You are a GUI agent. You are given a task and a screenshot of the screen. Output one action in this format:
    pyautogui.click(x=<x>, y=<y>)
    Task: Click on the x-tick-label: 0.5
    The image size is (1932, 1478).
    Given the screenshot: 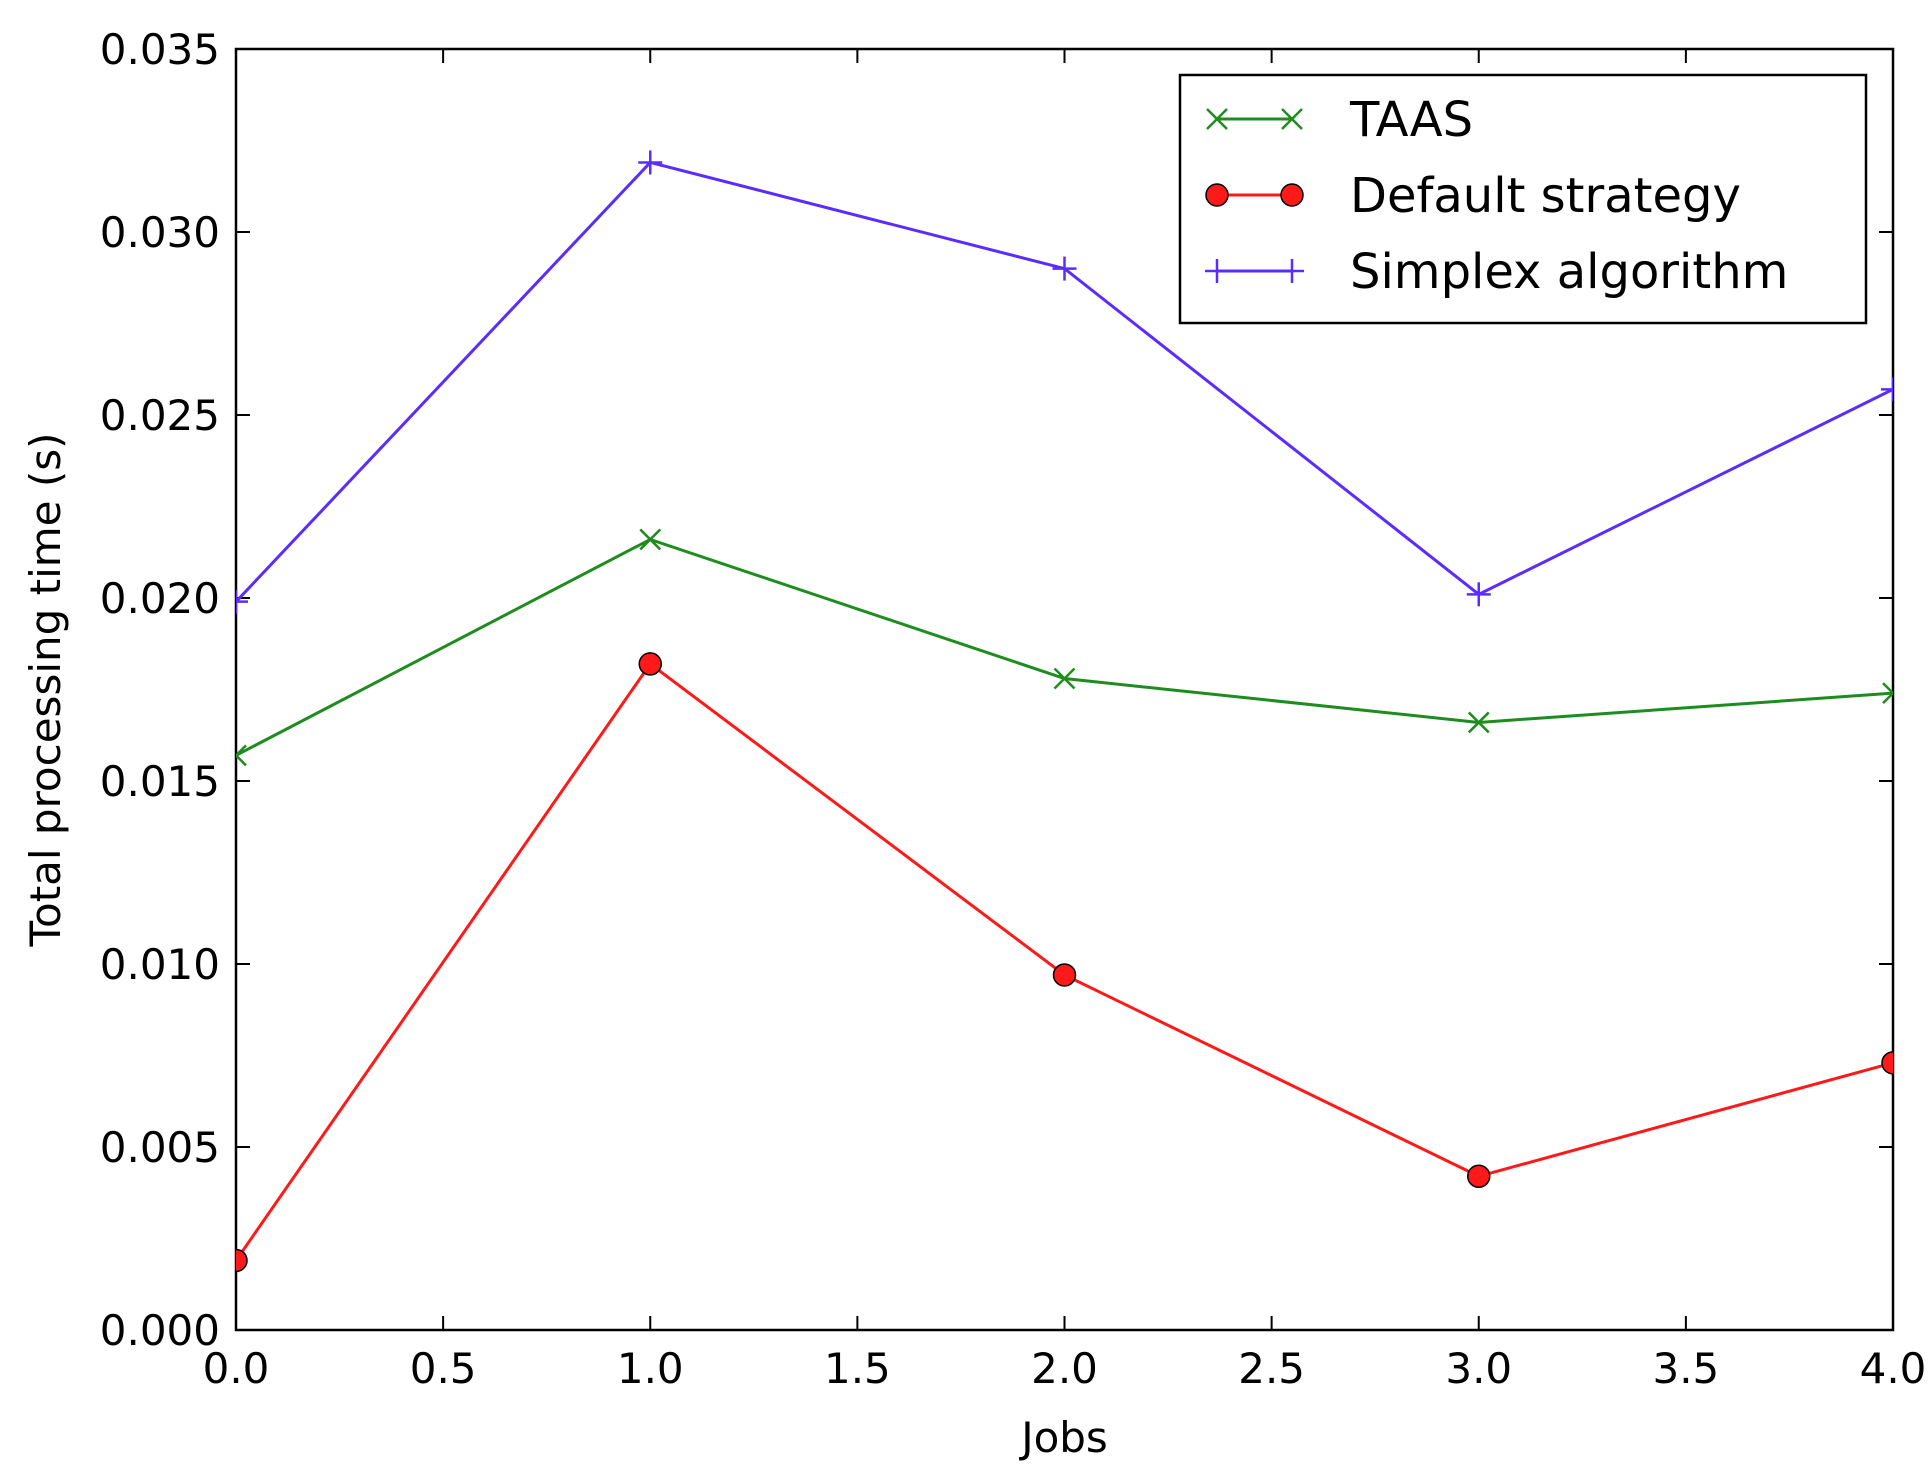 What is the action you would take?
    pyautogui.click(x=443, y=1368)
    